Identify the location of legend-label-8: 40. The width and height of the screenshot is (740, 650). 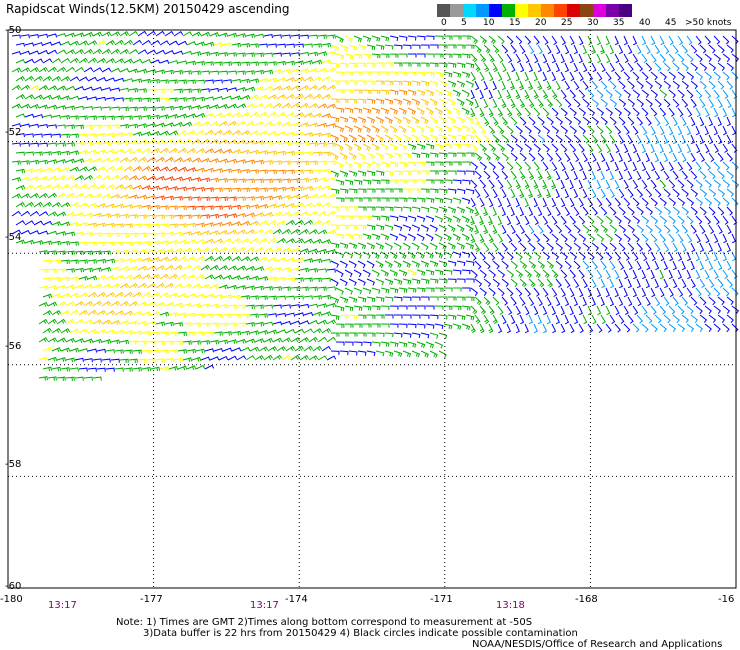
(645, 23).